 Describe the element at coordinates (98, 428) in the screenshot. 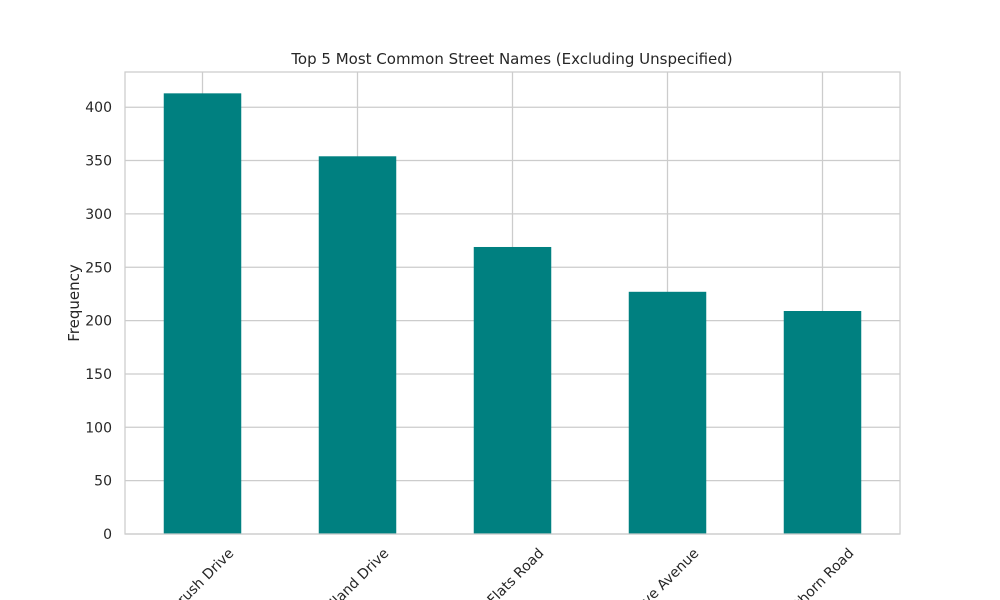

I see `y-tick-label: 100` at that location.